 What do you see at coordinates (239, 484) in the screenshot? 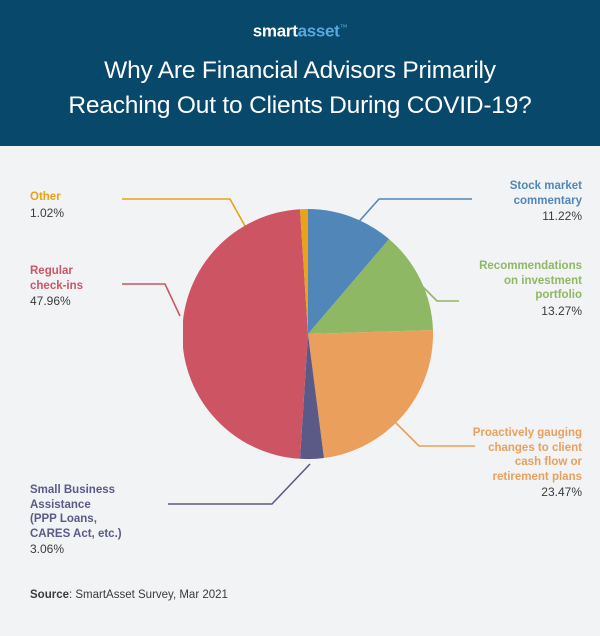
I see `leader-line-small-business` at bounding box center [239, 484].